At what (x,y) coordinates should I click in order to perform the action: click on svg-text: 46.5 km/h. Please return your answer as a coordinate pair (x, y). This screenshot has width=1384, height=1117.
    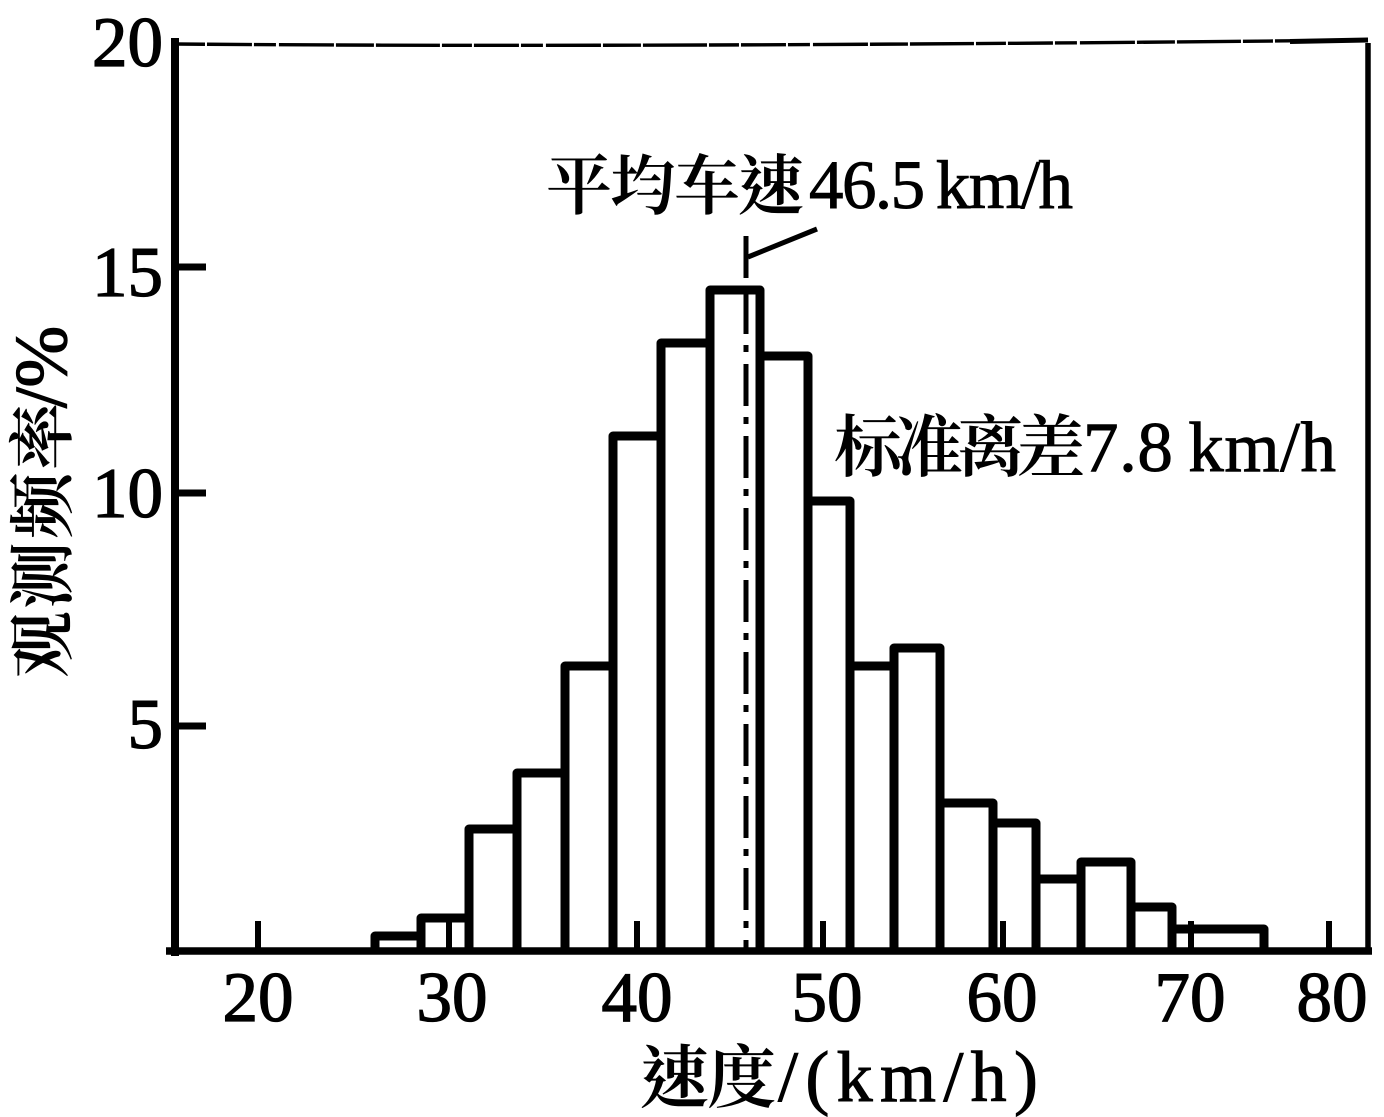
    Looking at the image, I should click on (941, 185).